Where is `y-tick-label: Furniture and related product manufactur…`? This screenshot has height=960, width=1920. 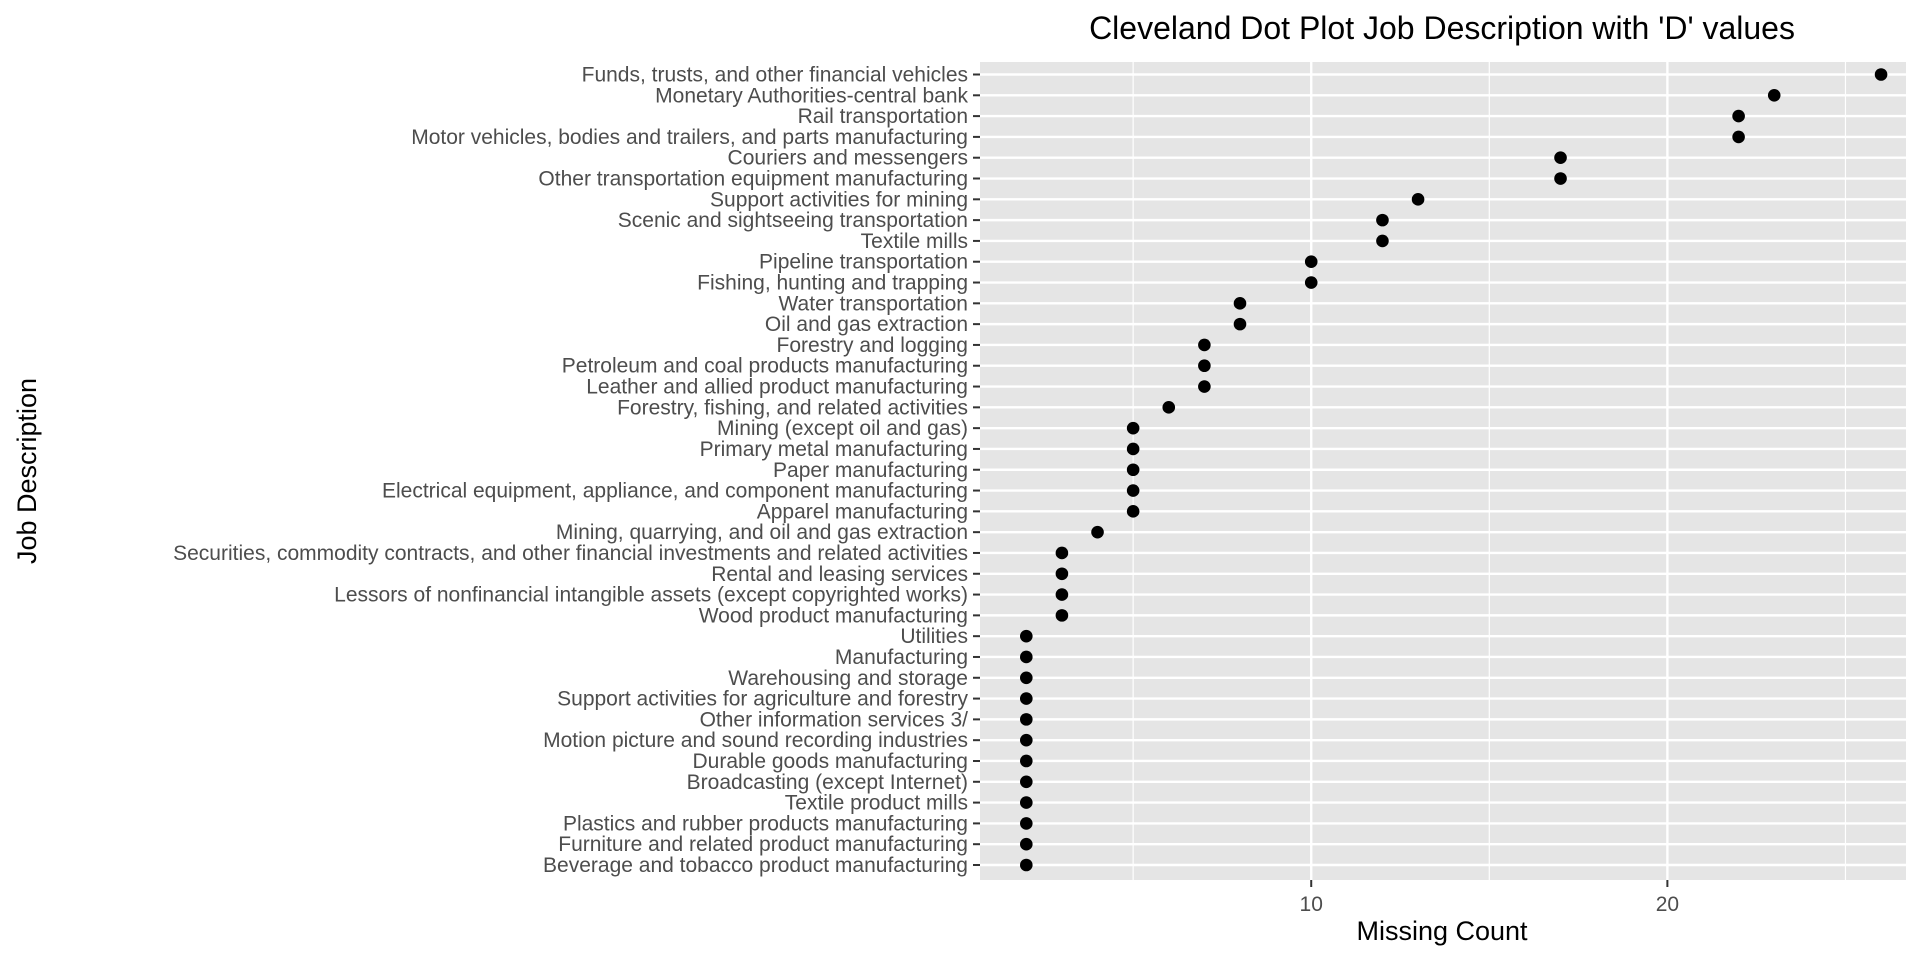 y-tick-label: Furniture and related product manufactur… is located at coordinates (763, 844).